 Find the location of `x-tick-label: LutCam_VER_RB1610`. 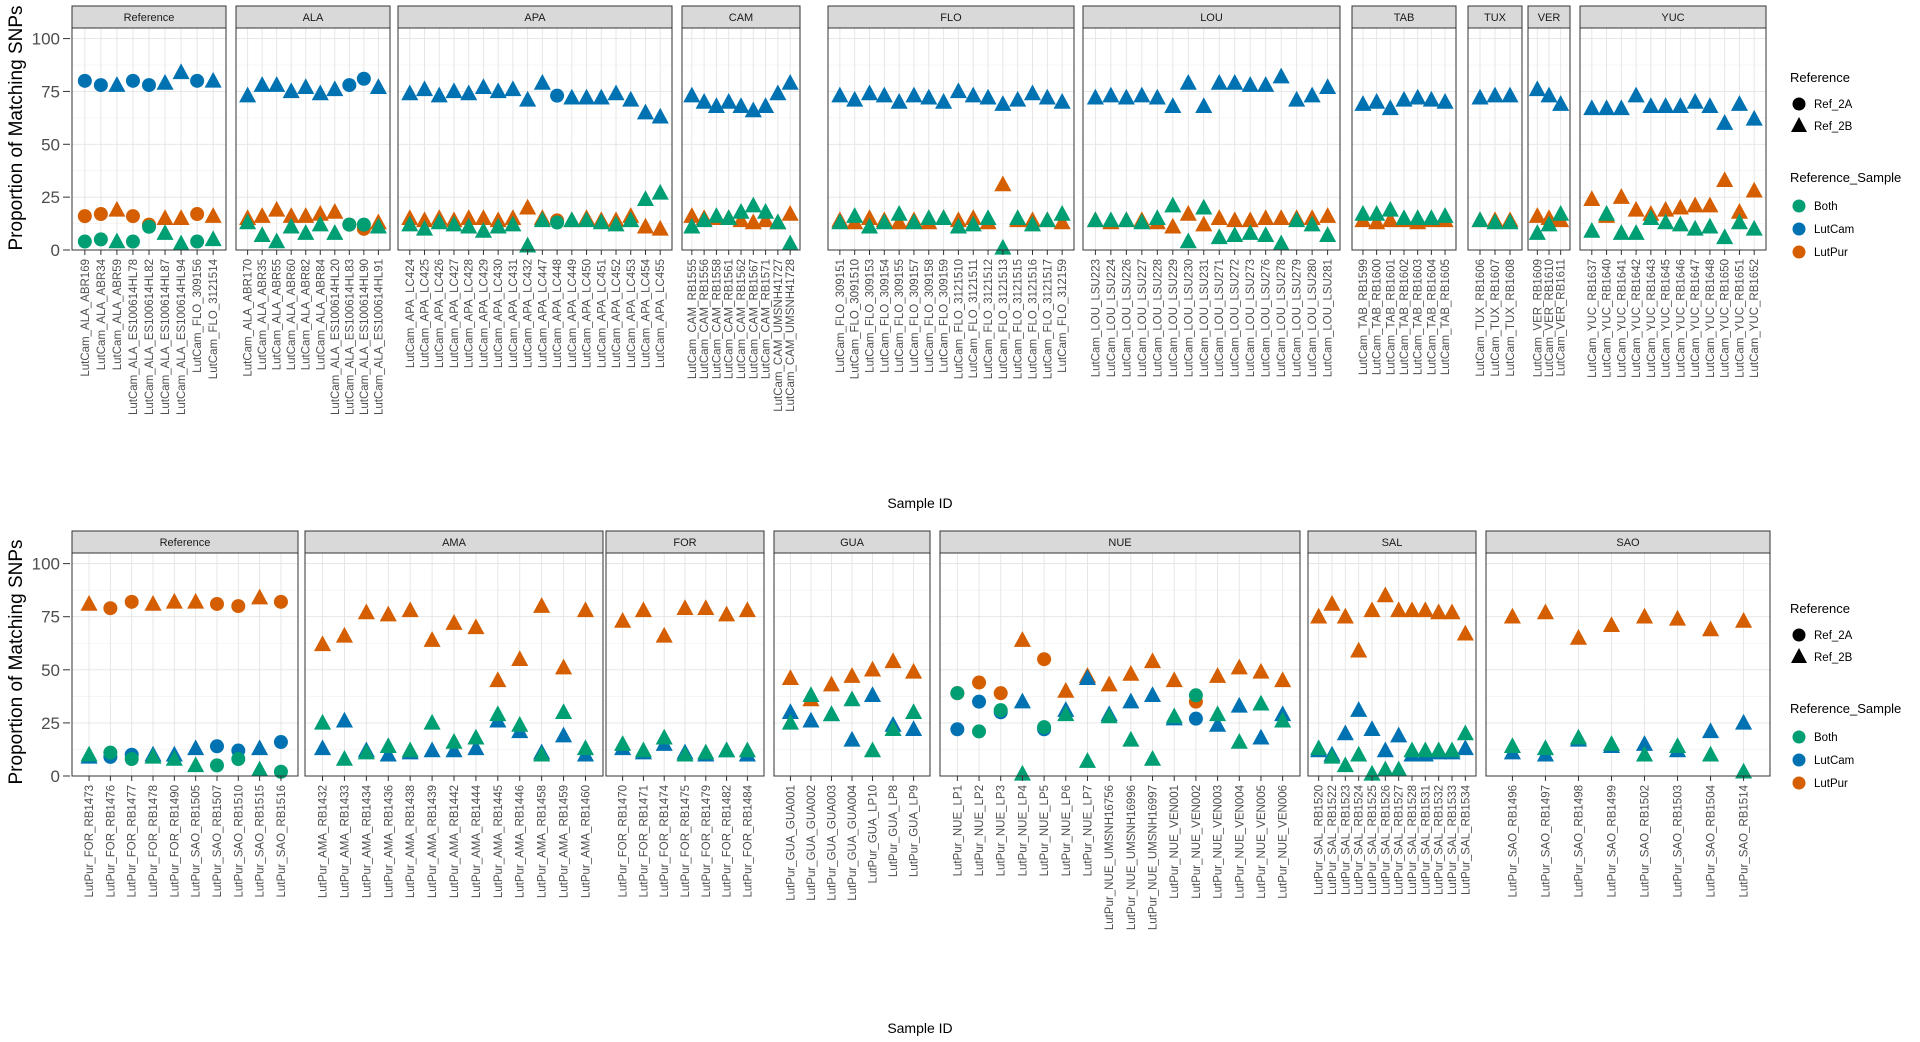

x-tick-label: LutCam_VER_RB1610 is located at coordinates (1550, 318).